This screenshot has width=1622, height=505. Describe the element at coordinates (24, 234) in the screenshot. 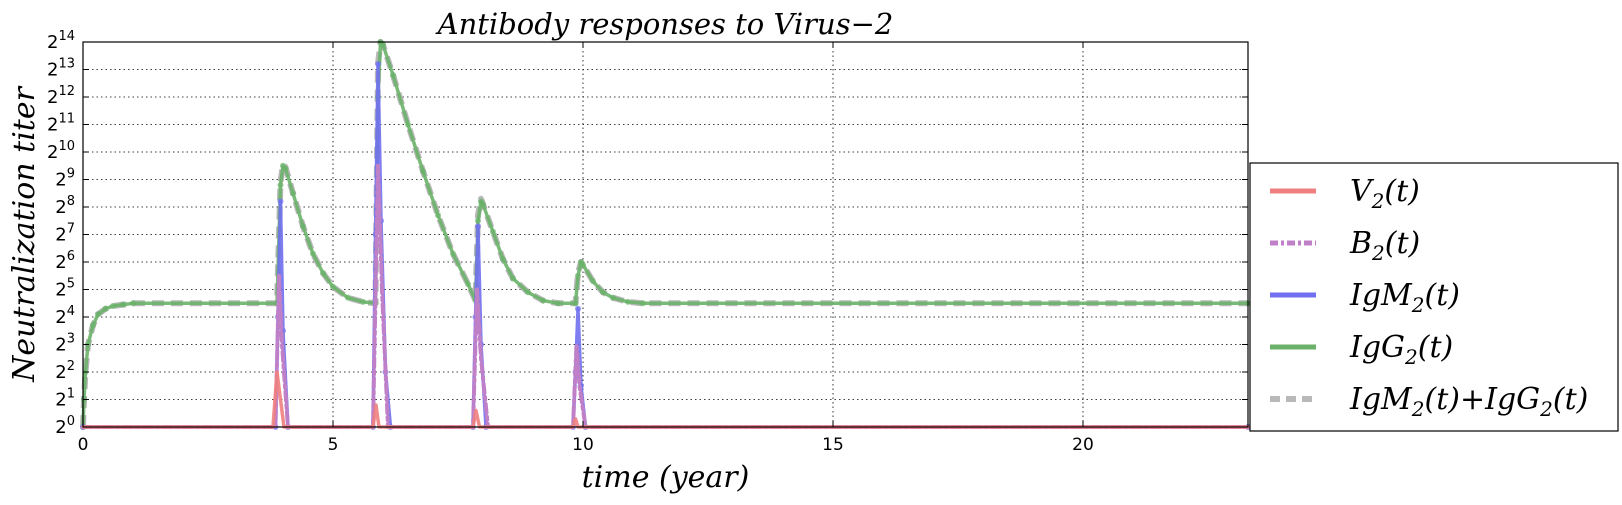

I see `y-axis-label: Neutralization titer` at that location.